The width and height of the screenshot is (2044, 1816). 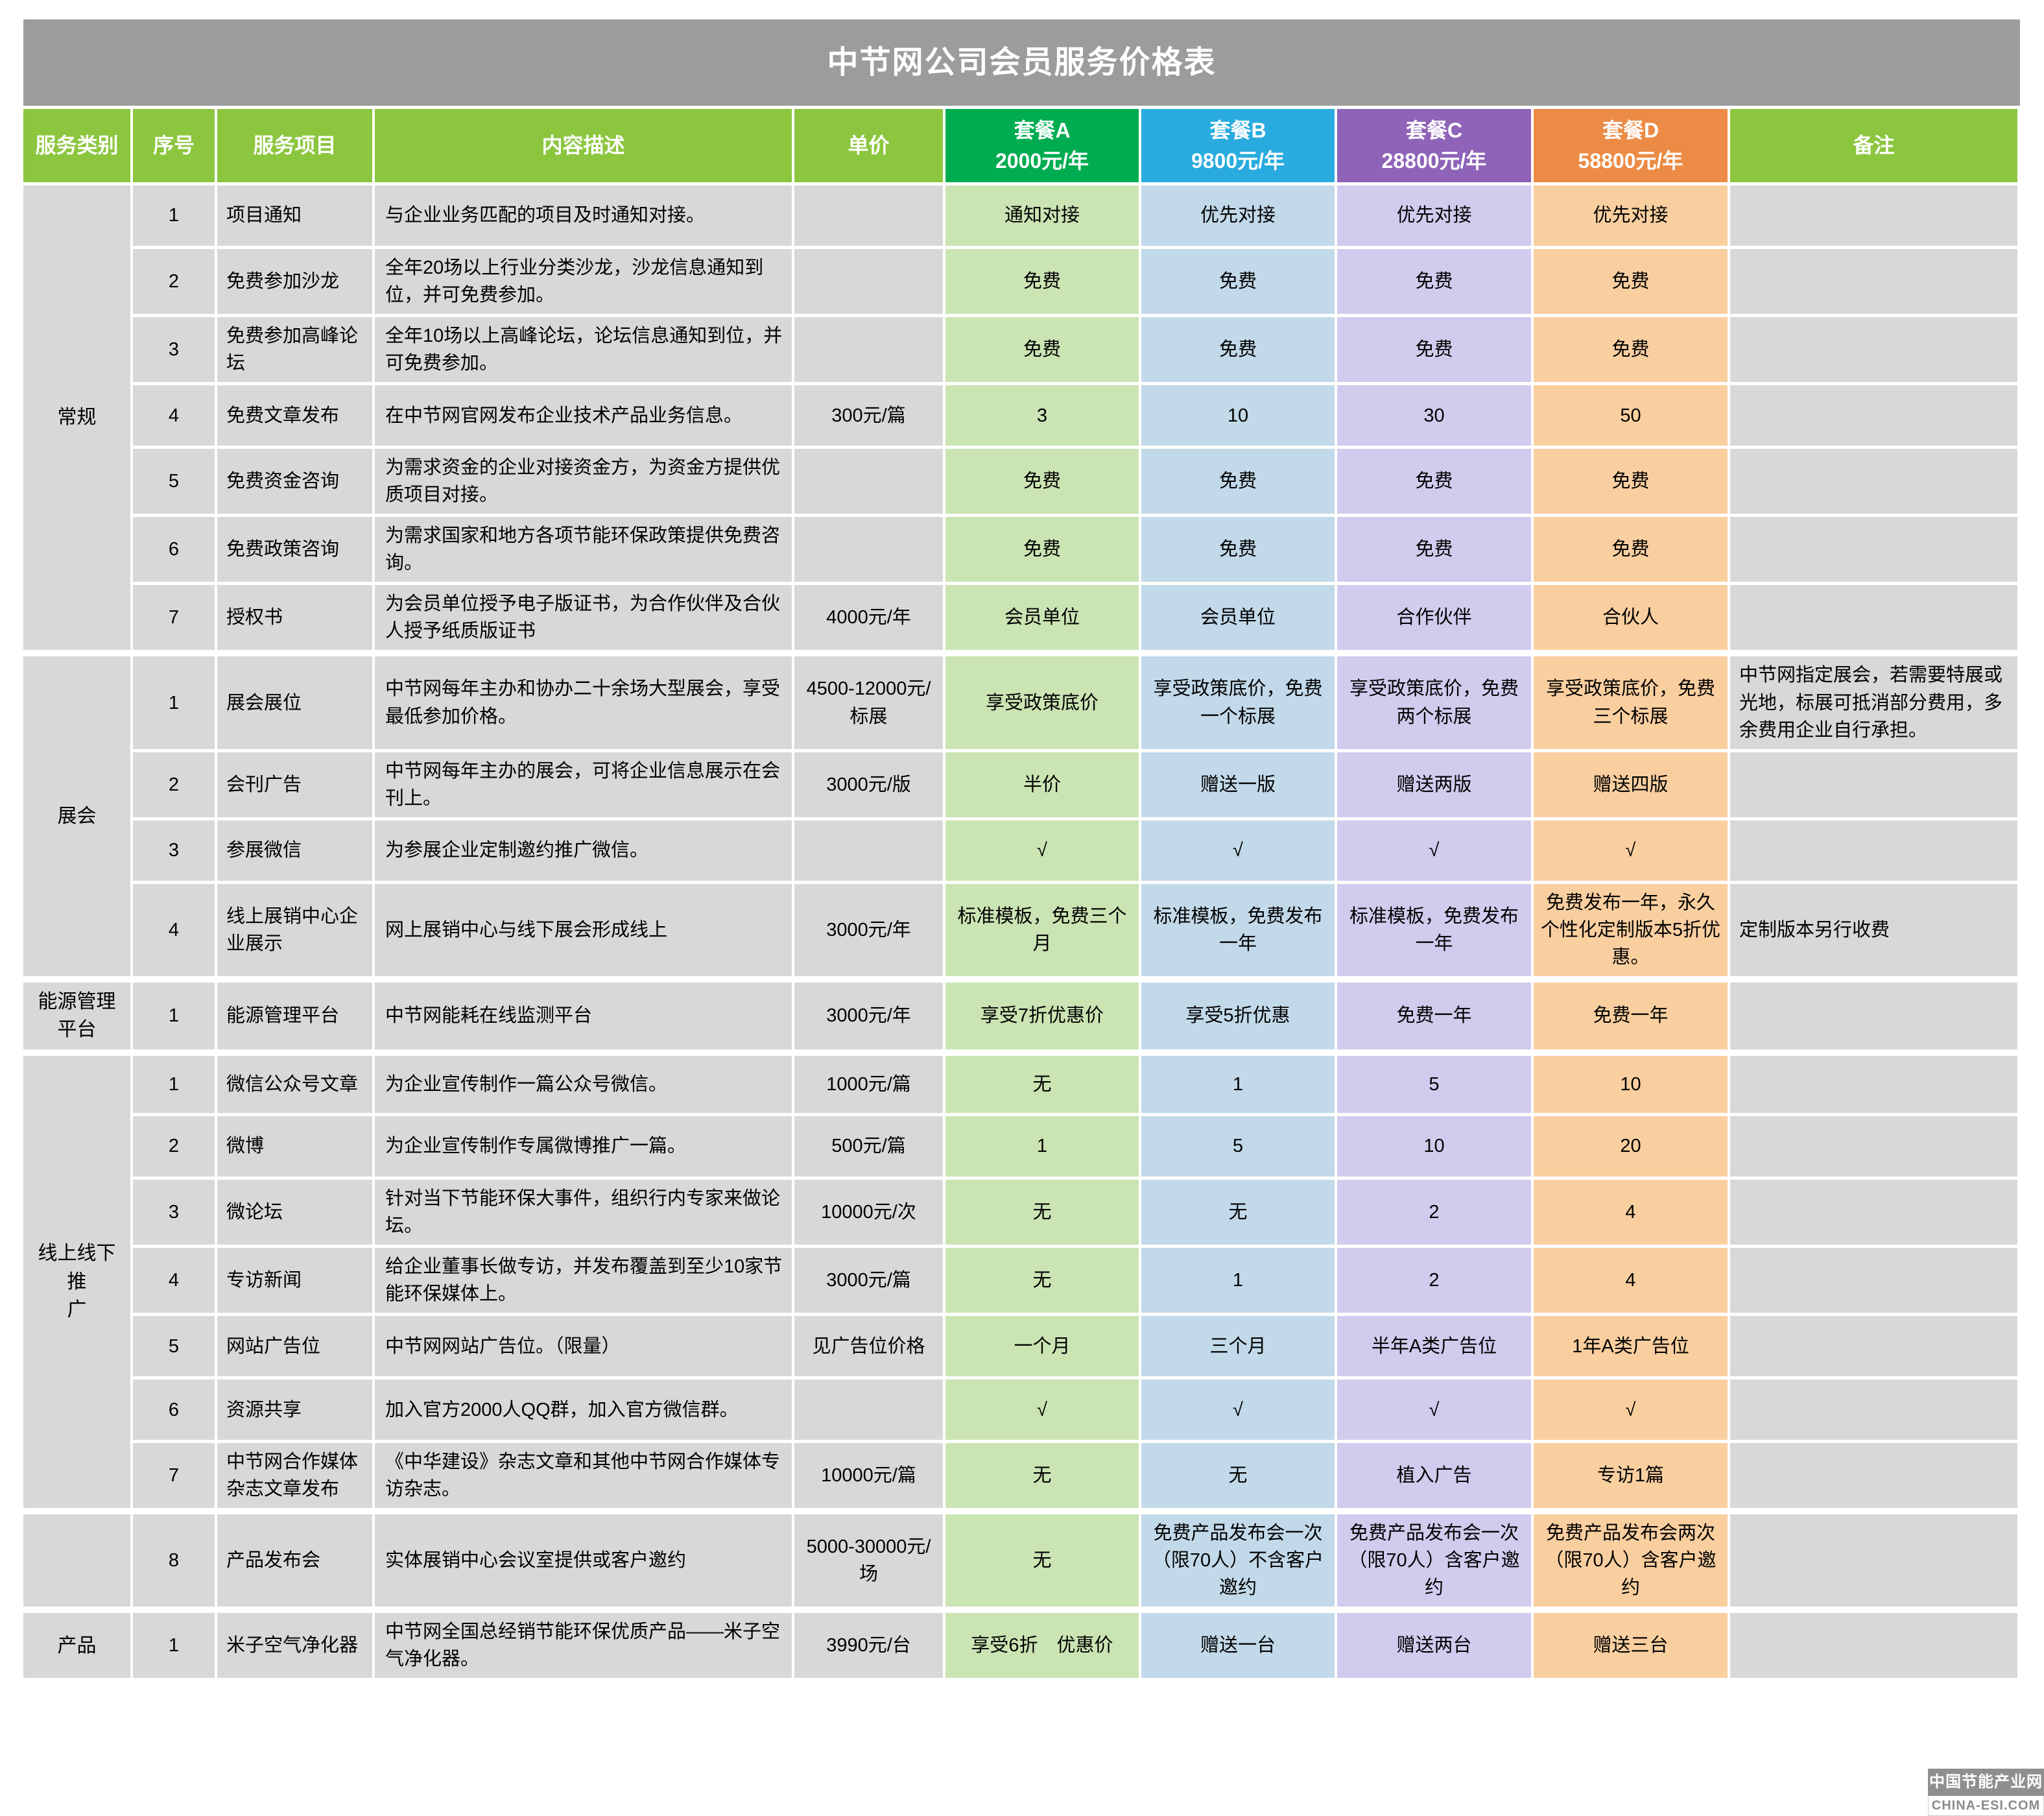 I want to click on package-a-name: 套餐A, so click(x=1042, y=131).